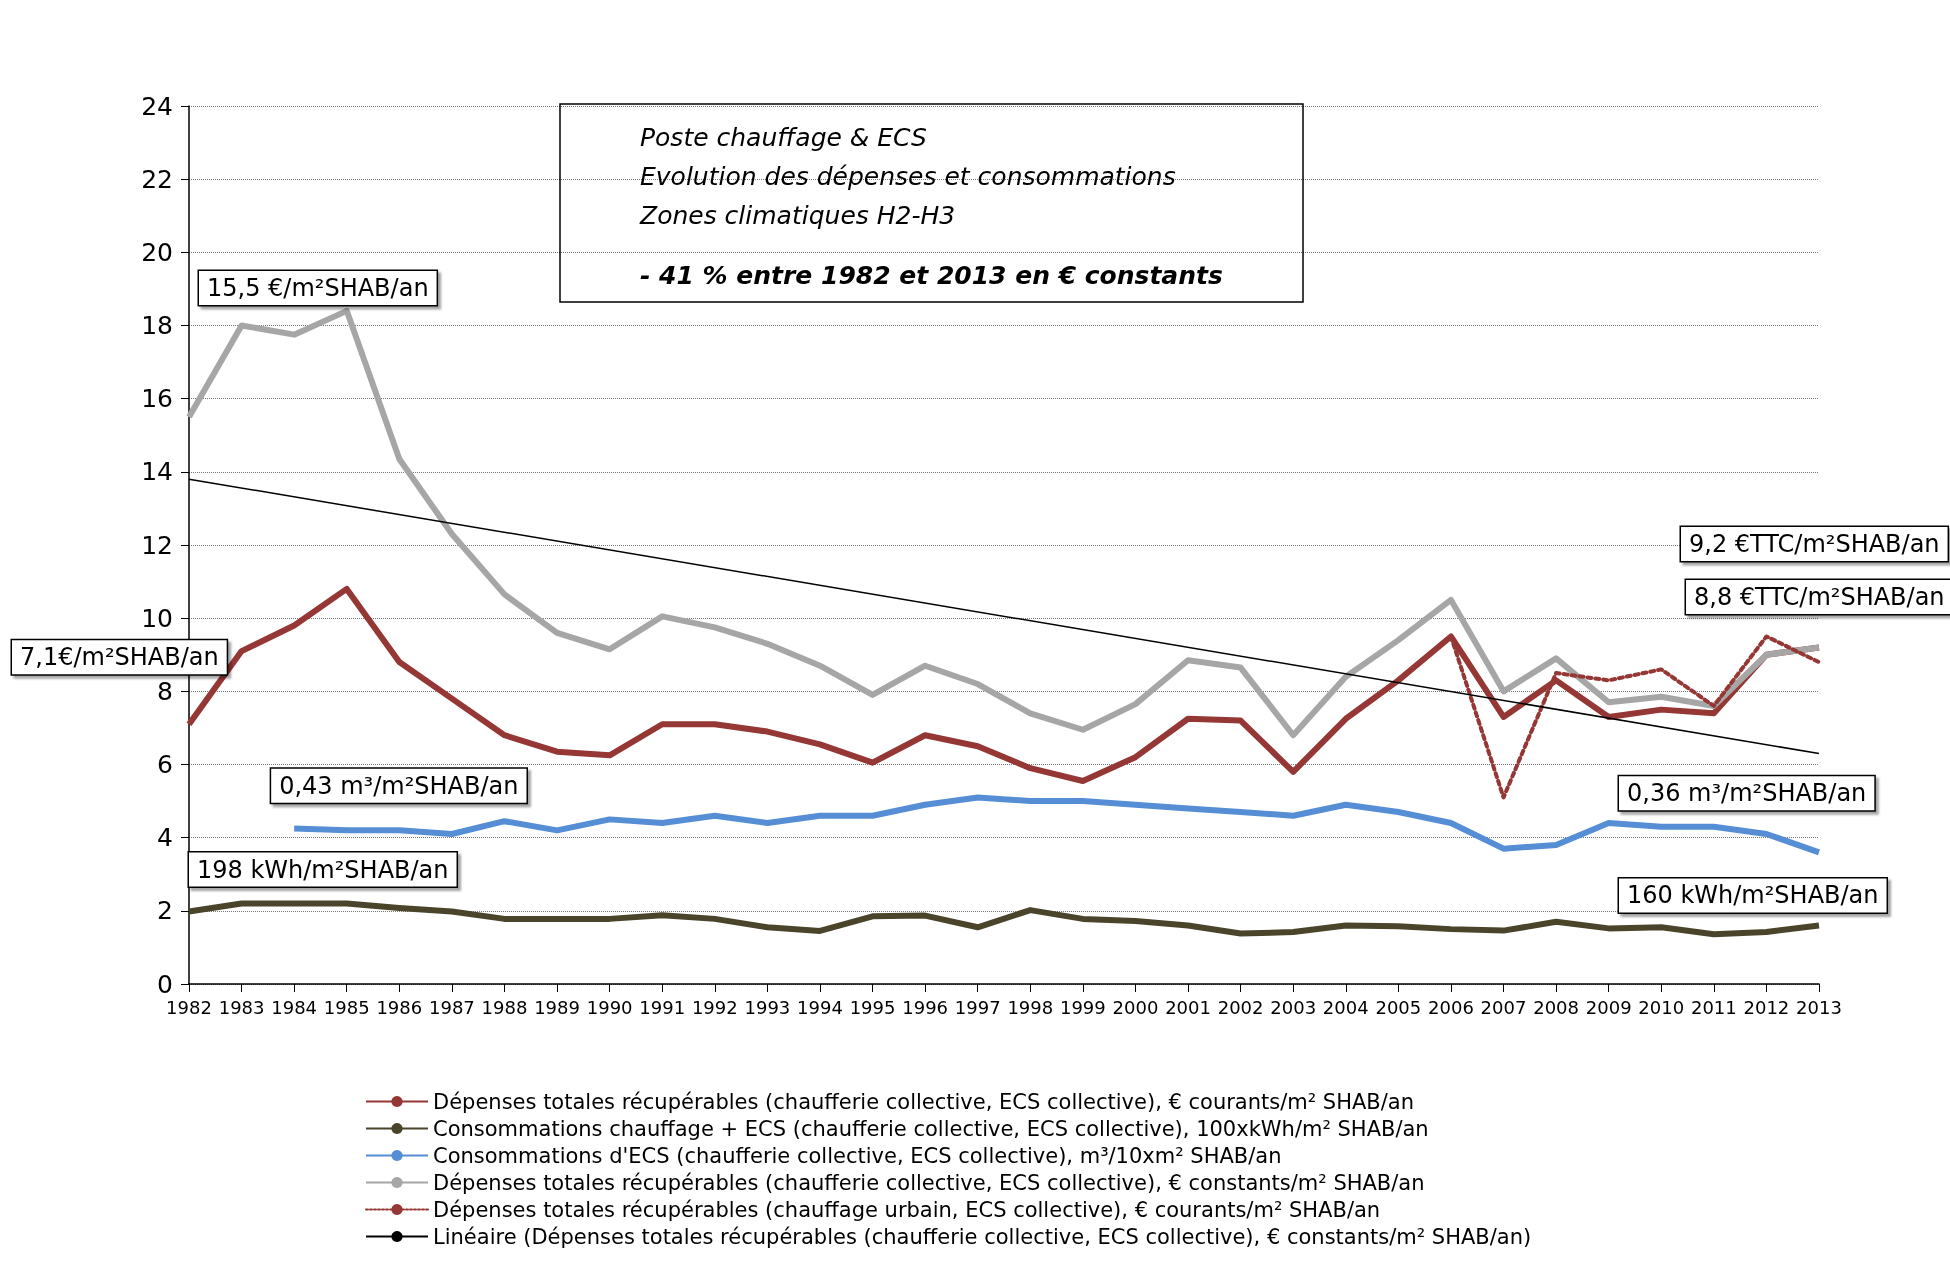 Image resolution: width=1950 pixels, height=1282 pixels. What do you see at coordinates (1451, 1007) in the screenshot?
I see `x-tick-label: 2006` at bounding box center [1451, 1007].